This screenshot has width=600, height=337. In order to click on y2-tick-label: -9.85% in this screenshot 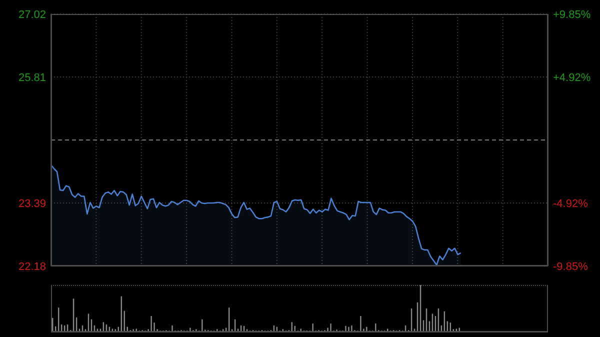, I will do `click(570, 267)`.